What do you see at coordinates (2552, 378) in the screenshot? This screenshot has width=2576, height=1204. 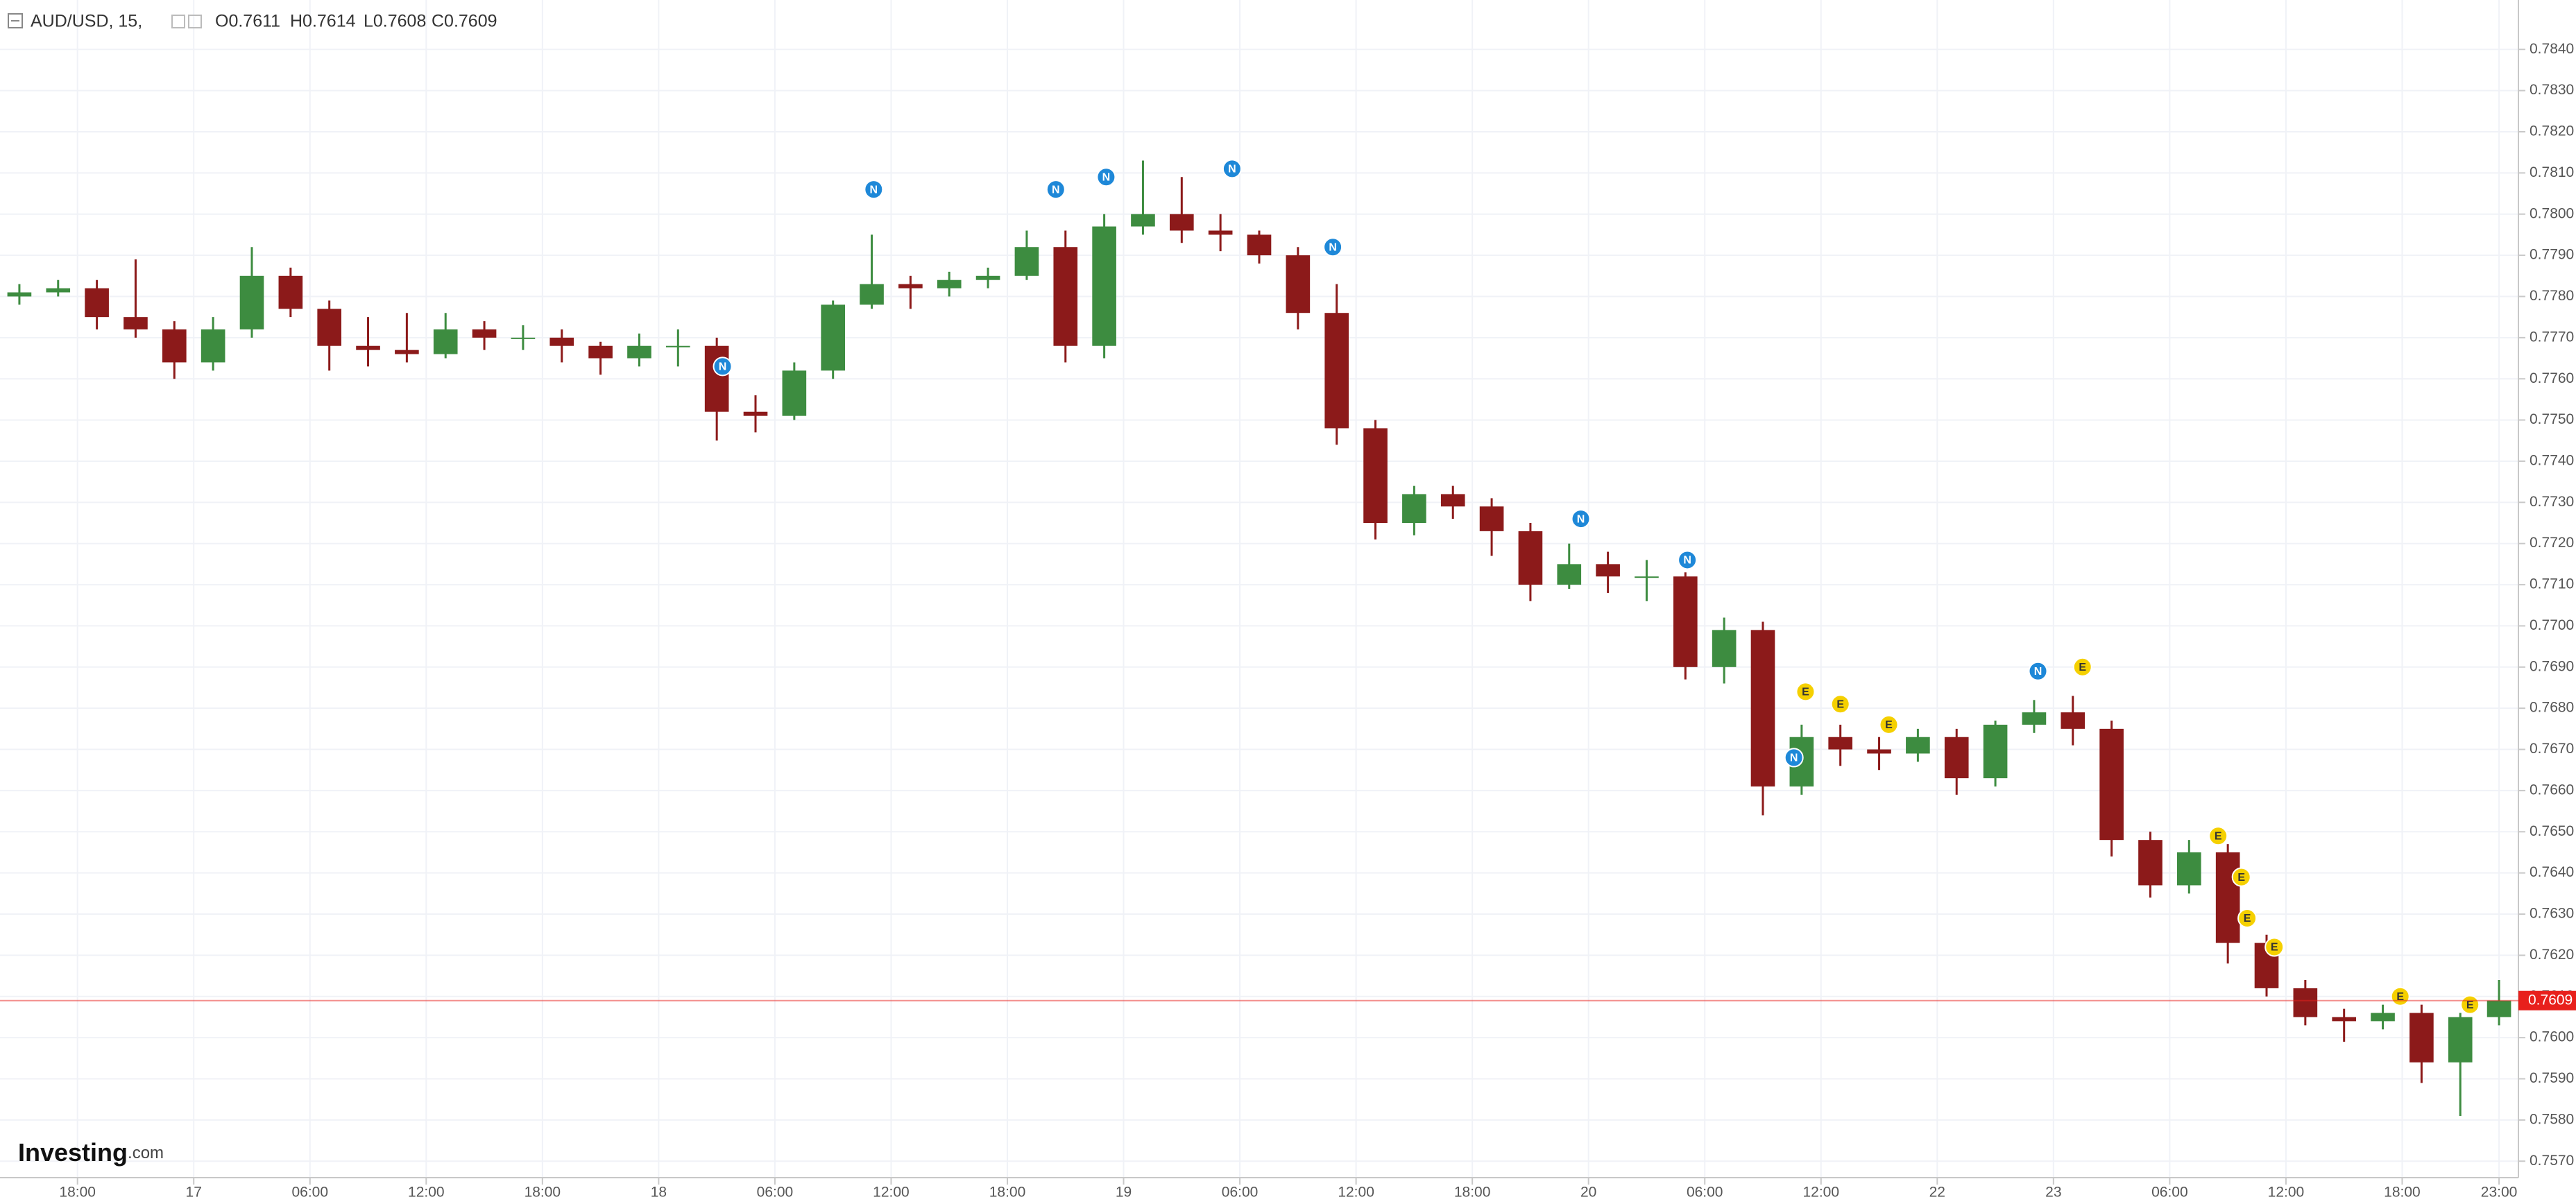 I see `y-tick-label: 0.7760` at bounding box center [2552, 378].